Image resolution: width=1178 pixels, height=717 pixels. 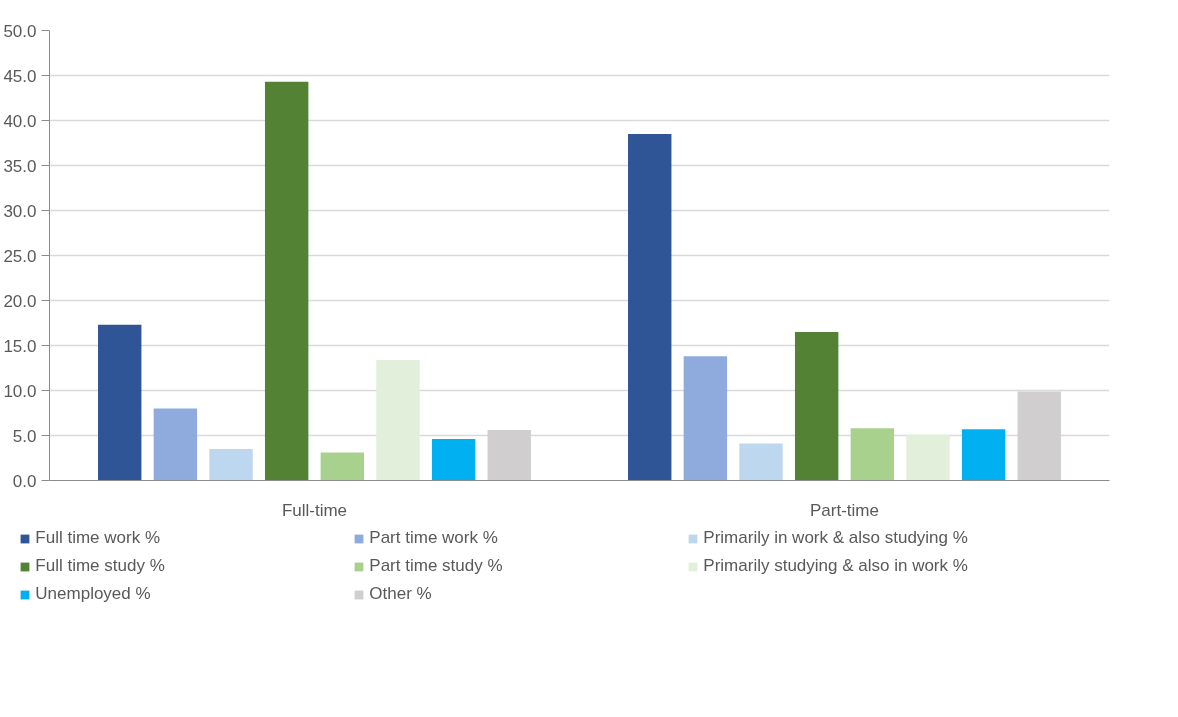 I want to click on y-tick-label: 10.0, so click(x=20, y=391).